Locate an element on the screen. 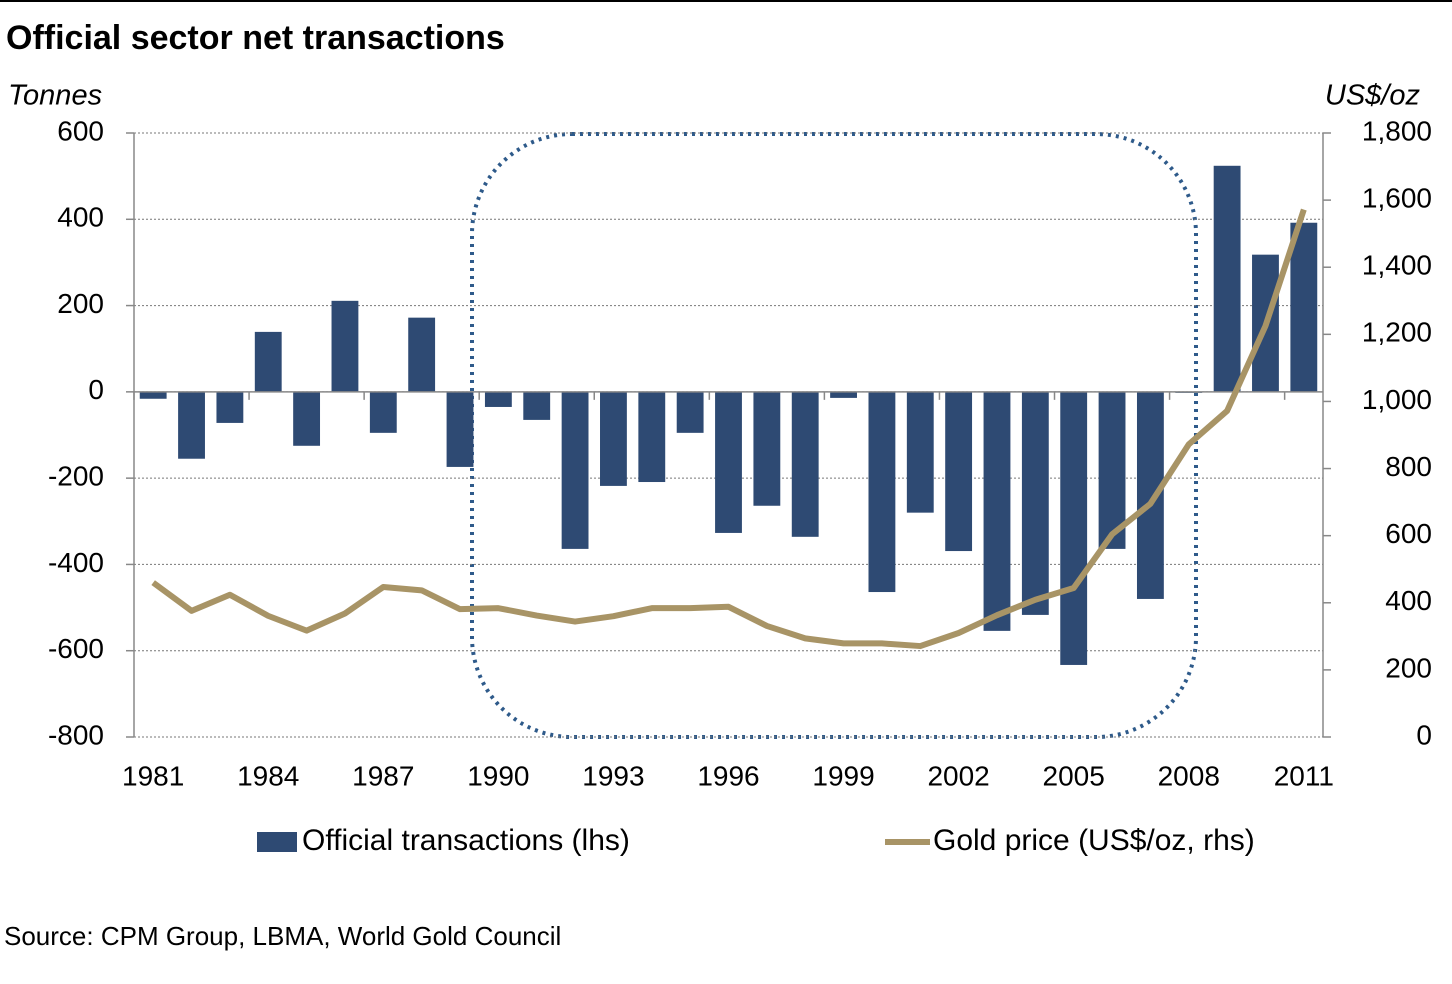  y2-axis-label: US$/oz is located at coordinates (1373, 96).